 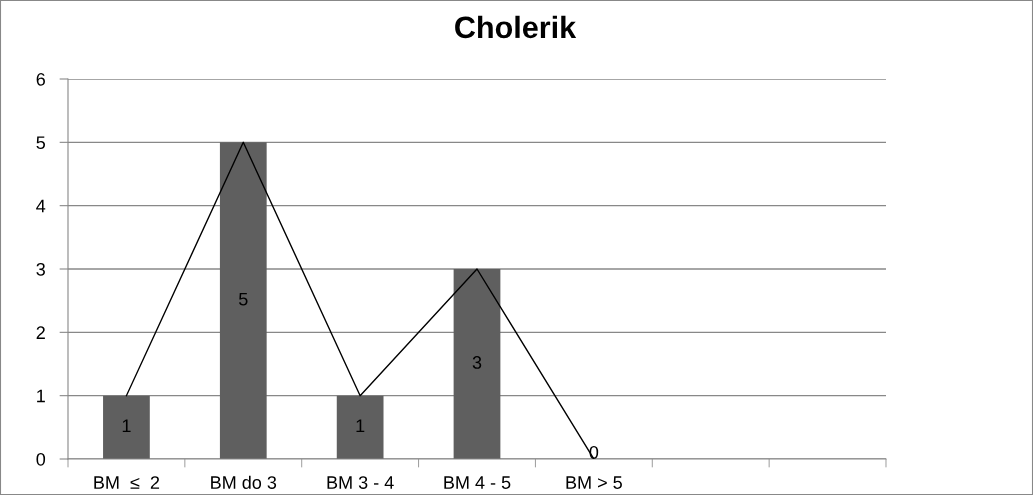 What do you see at coordinates (594, 482) in the screenshot?
I see `x-tick-label: BM > 5` at bounding box center [594, 482].